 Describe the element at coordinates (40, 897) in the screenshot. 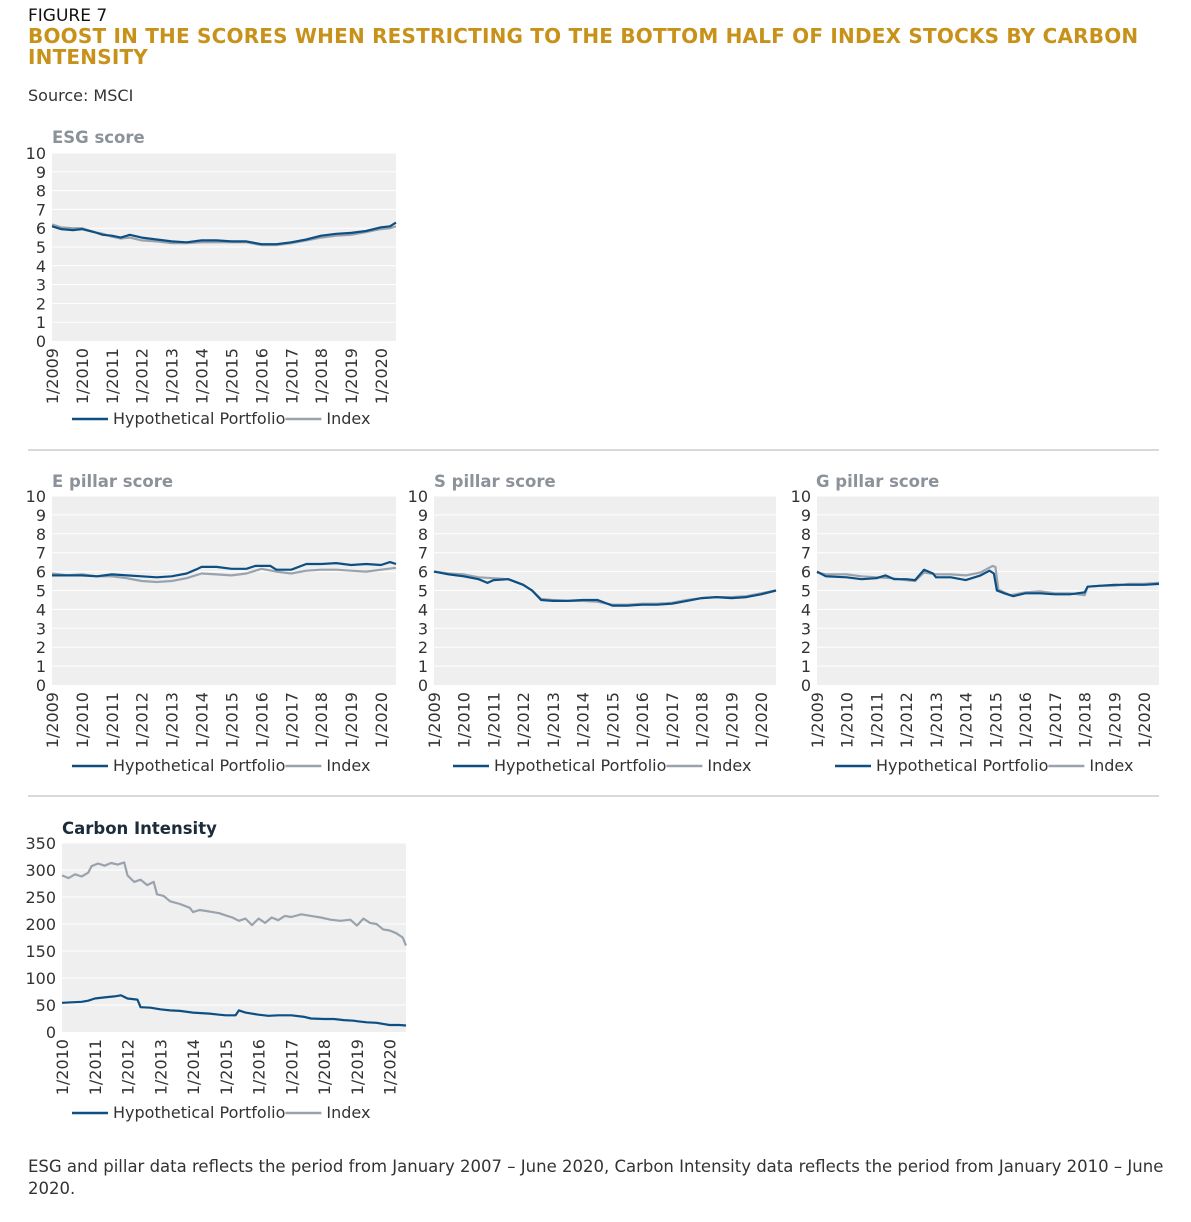

I see `y-tick-label: 250` at that location.